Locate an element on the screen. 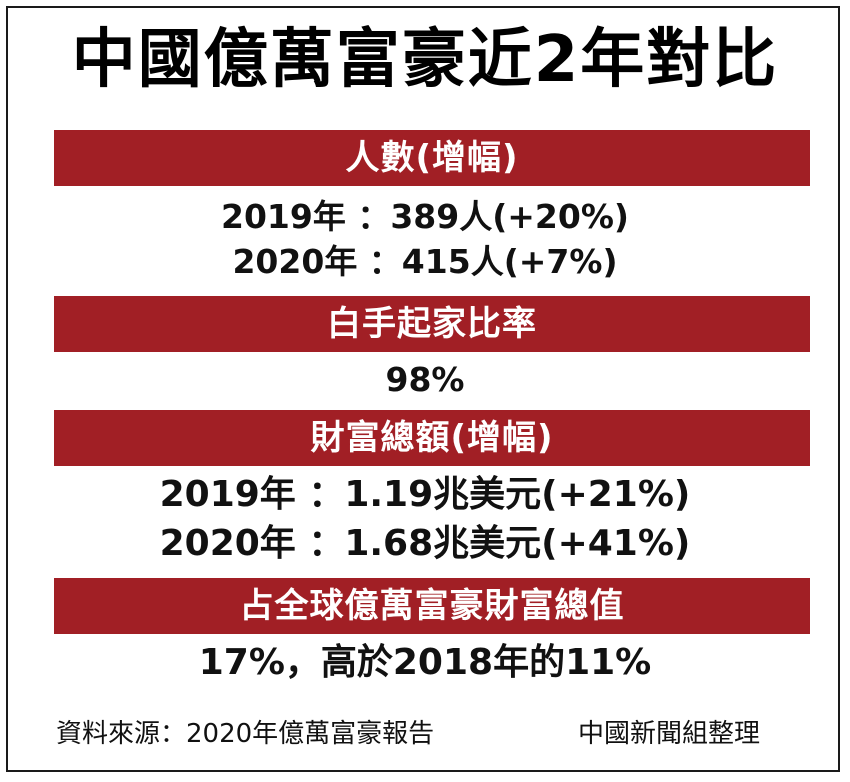  credit-note: 中國新聞組整理 is located at coordinates (669, 734).